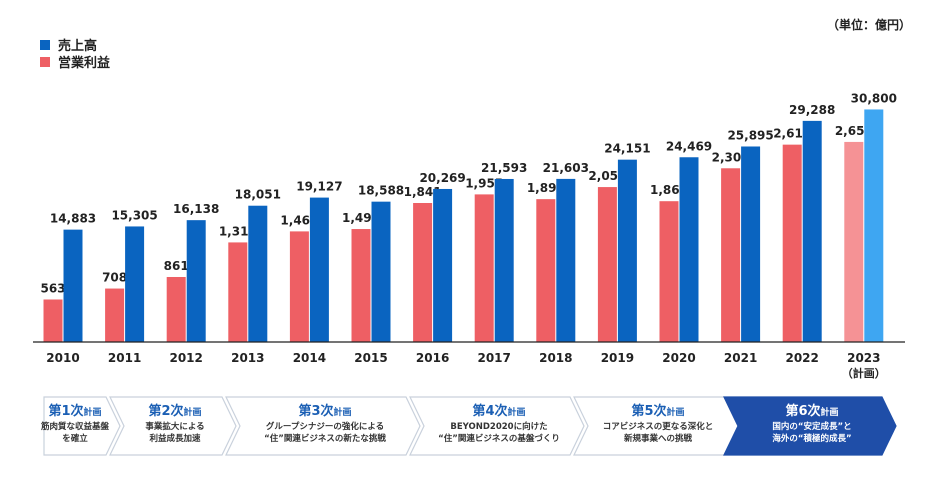 The image size is (933, 480). What do you see at coordinates (432, 358) in the screenshot?
I see `x-tick-2016: 2016` at bounding box center [432, 358].